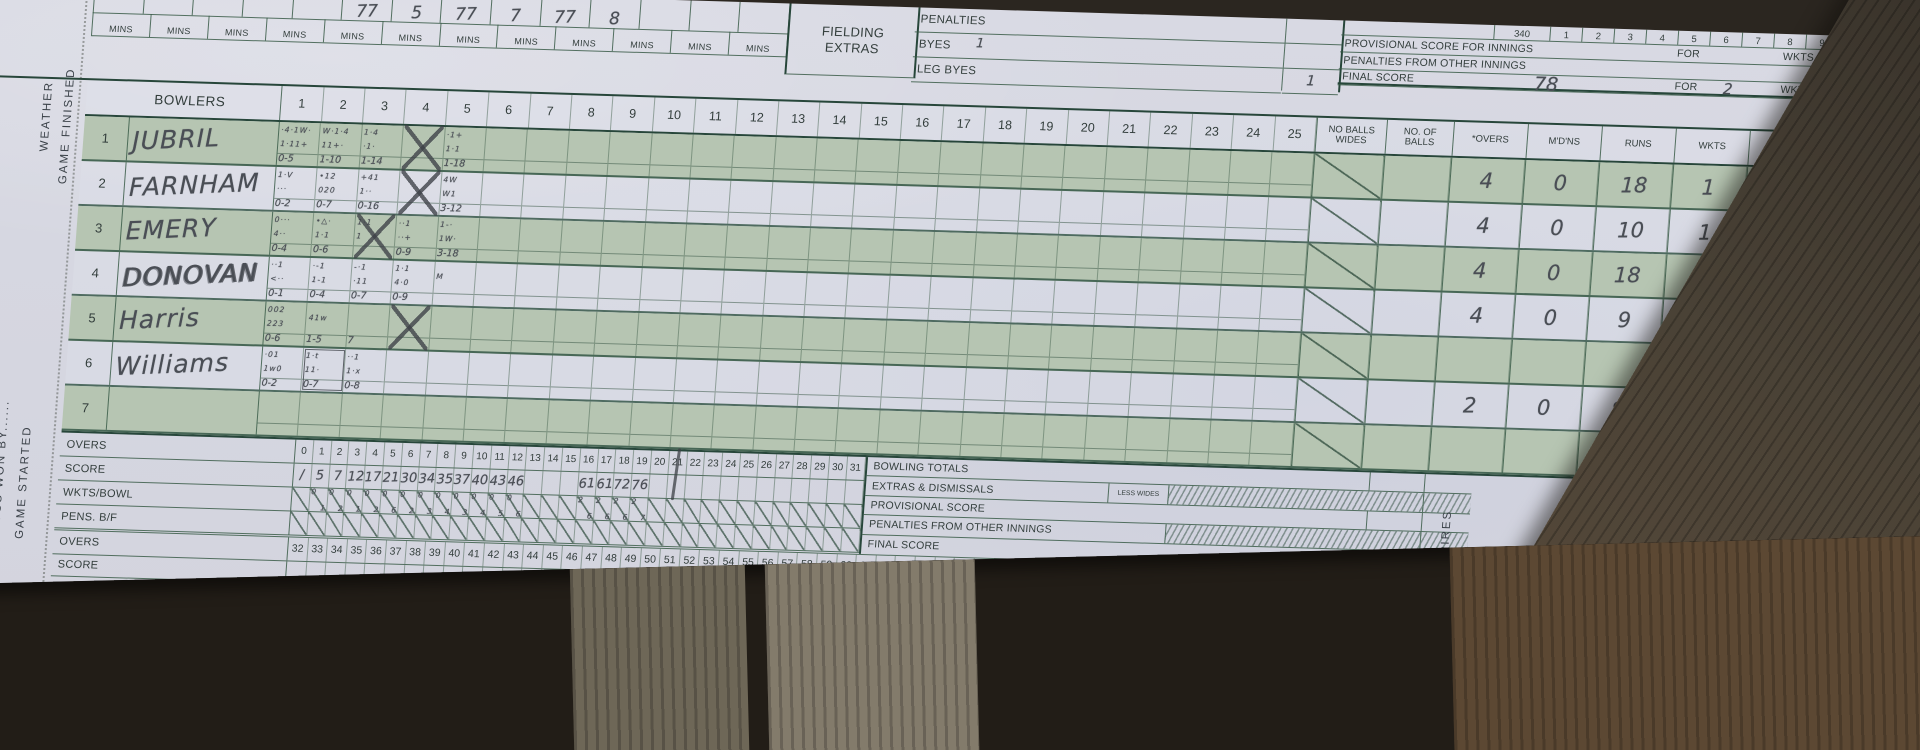  Describe the element at coordinates (640, 485) in the screenshot. I see `score-cell: 76` at that location.